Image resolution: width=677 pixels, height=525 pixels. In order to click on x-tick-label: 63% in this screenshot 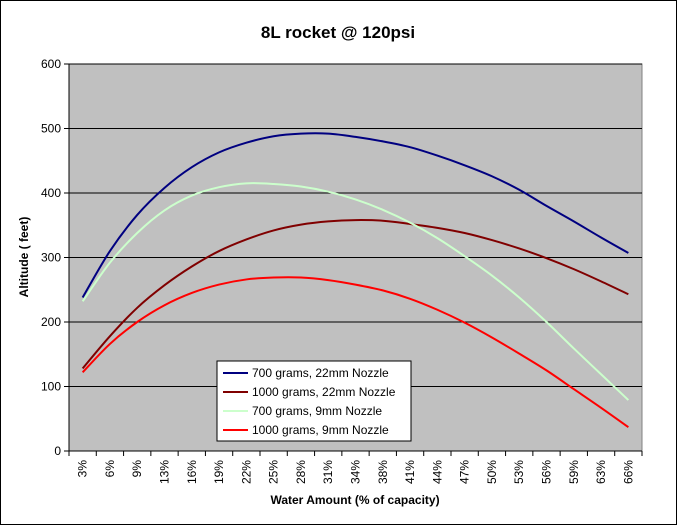, I will do `click(601, 472)`.